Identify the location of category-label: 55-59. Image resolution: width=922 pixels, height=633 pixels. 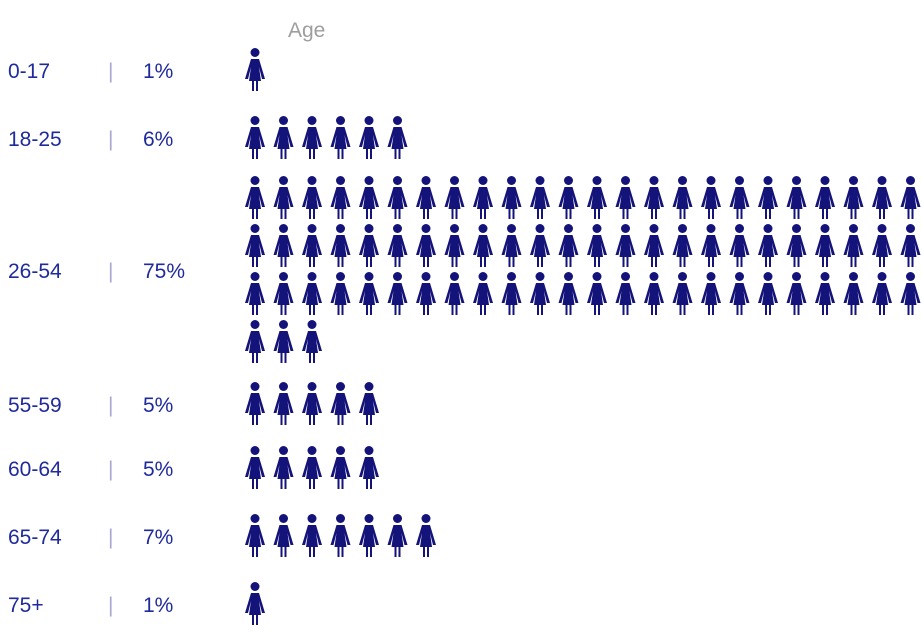
(35, 405).